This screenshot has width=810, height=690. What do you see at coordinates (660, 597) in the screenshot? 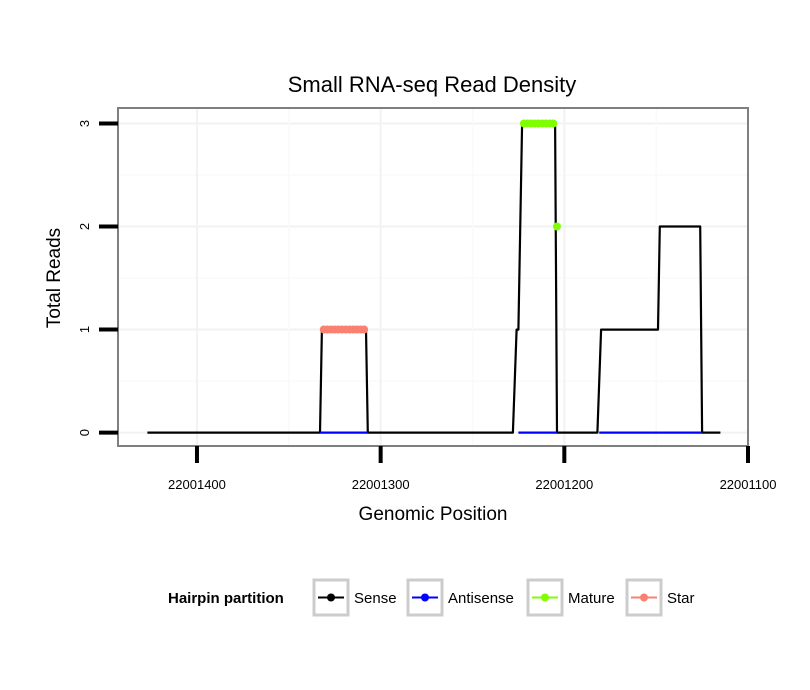
I see `legend-item-star: Star` at bounding box center [660, 597].